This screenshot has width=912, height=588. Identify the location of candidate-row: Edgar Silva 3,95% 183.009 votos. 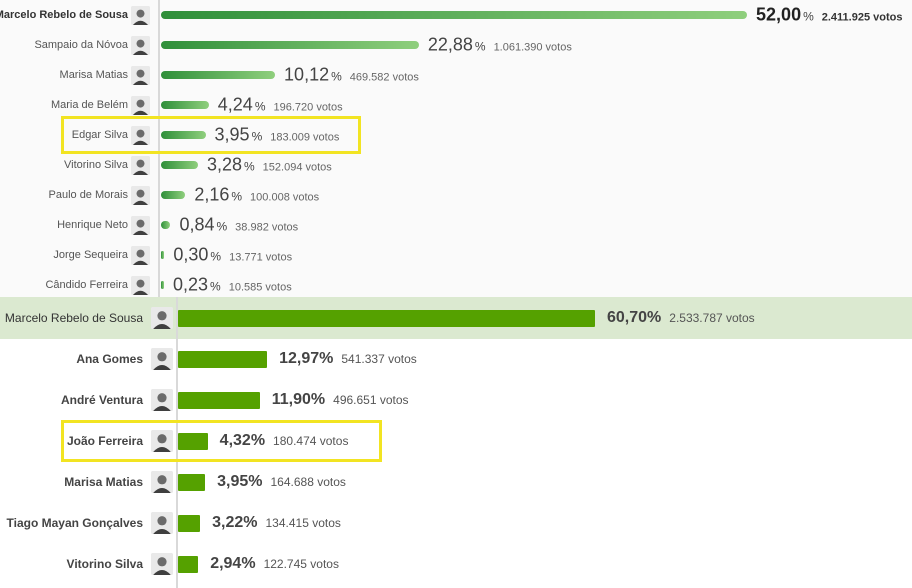
(456, 135).